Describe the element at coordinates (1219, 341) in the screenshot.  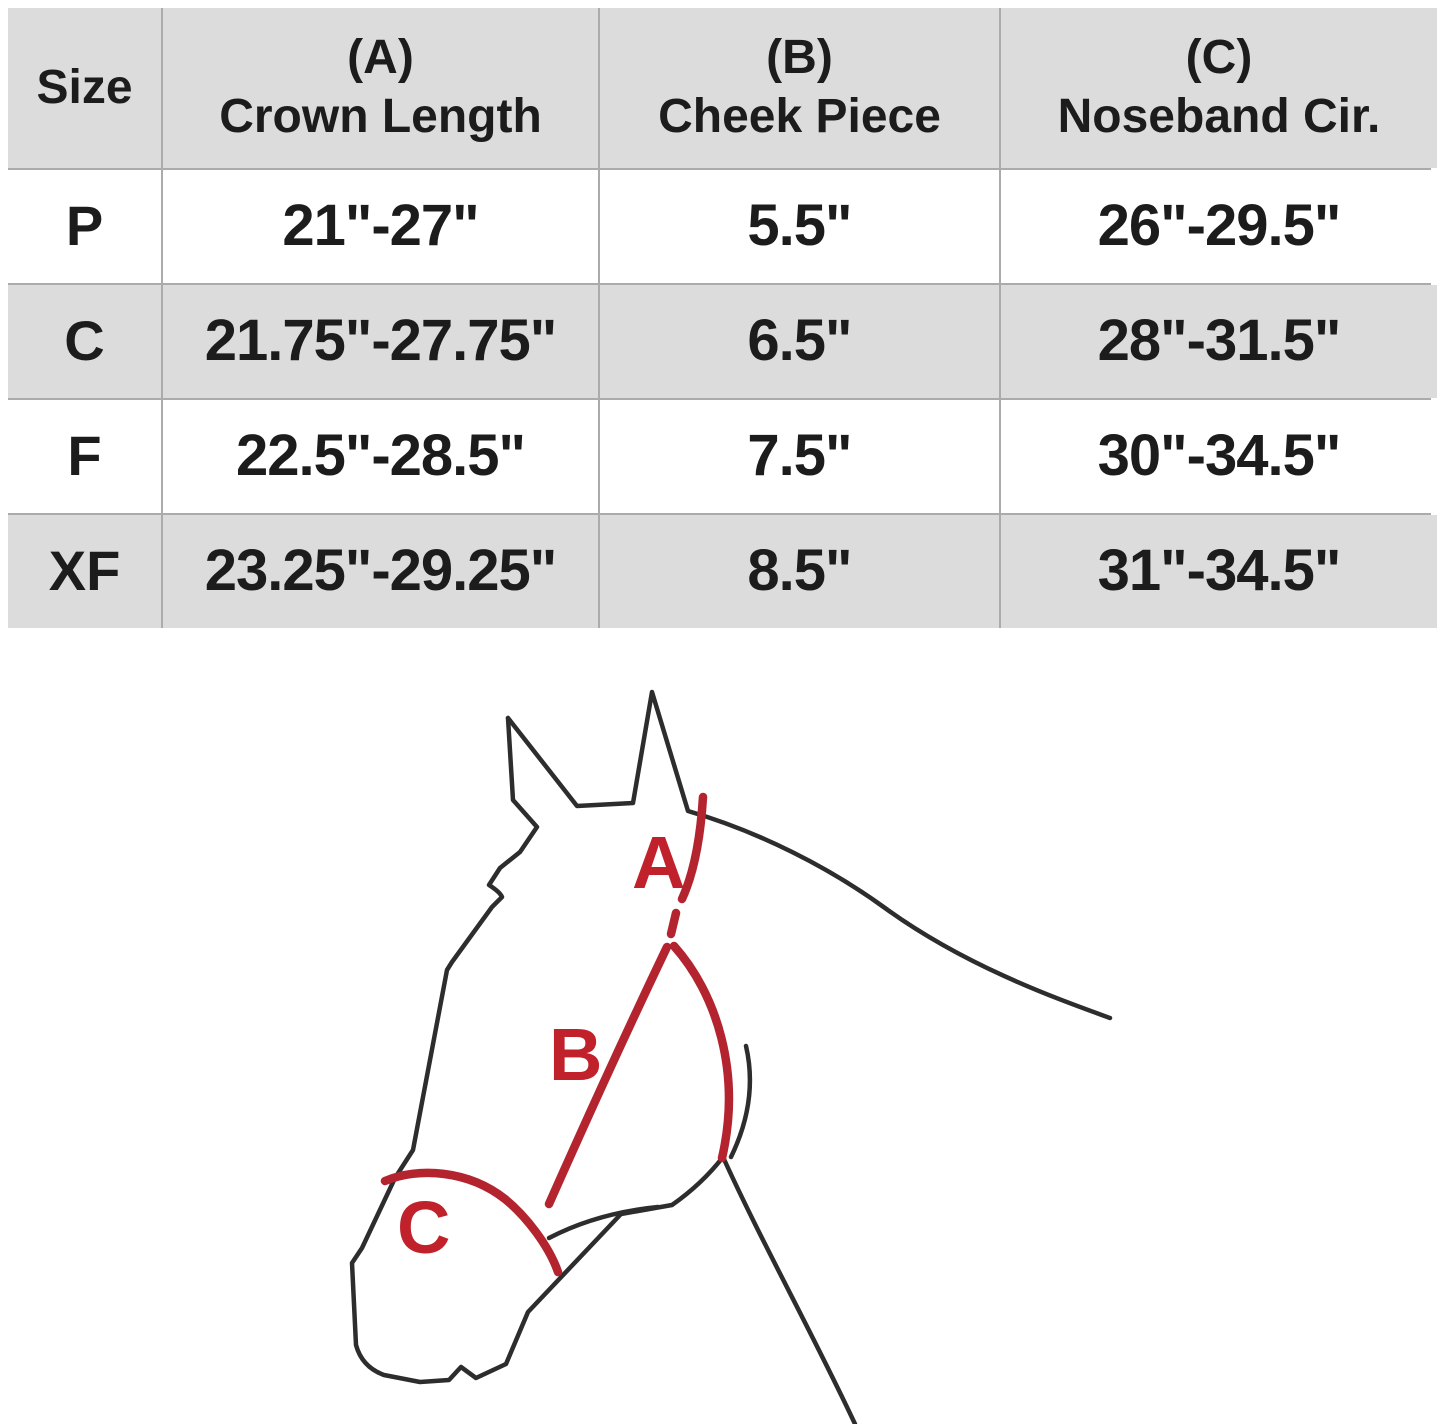
I see `row-c-noseband: 28"-31.5"` at that location.